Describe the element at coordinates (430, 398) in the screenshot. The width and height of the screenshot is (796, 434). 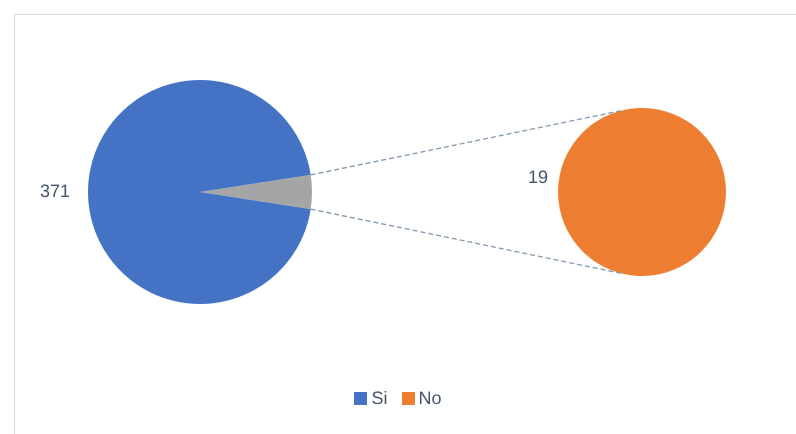
I see `legend-label: No` at that location.